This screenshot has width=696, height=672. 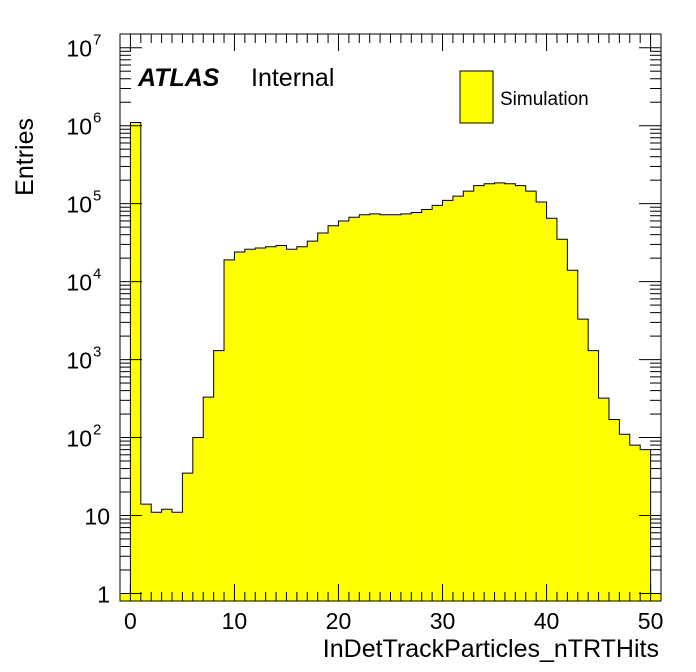 What do you see at coordinates (651, 621) in the screenshot?
I see `x-tick-label: 50` at bounding box center [651, 621].